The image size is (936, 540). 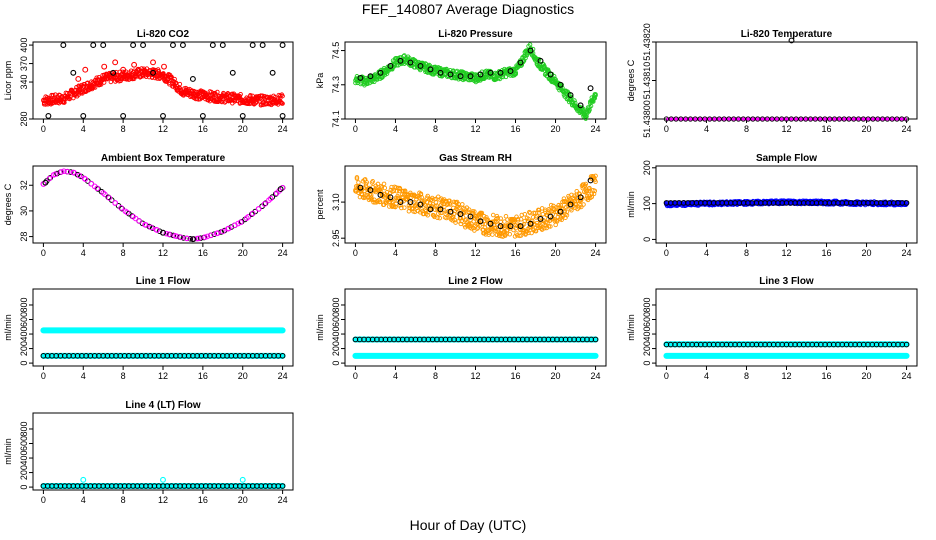 I want to click on y-axis-label: ml/min, so click(x=631, y=204).